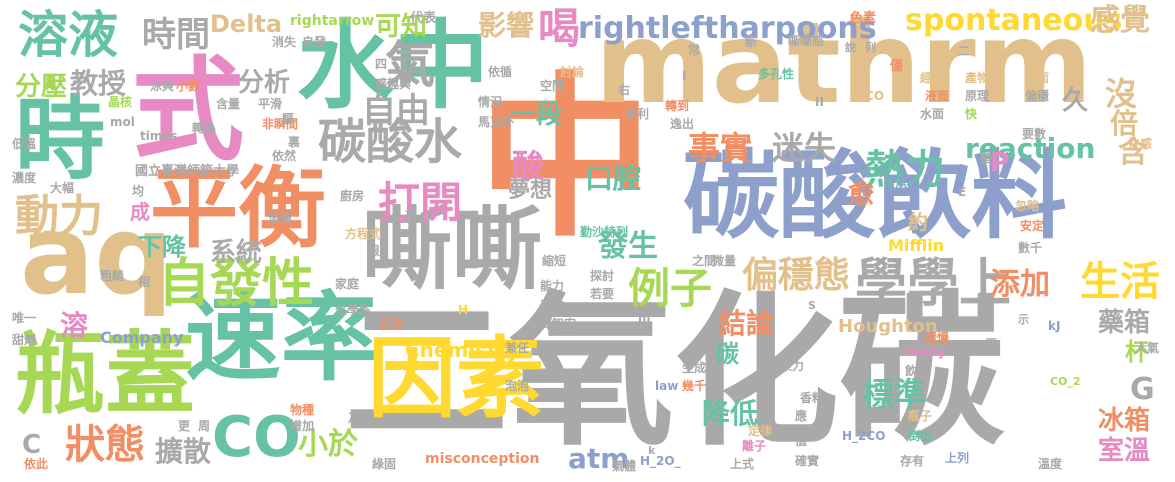 Image resolution: width=1175 pixels, height=482 pixels. What do you see at coordinates (1030, 248) in the screenshot?
I see `word: 數千` at bounding box center [1030, 248].